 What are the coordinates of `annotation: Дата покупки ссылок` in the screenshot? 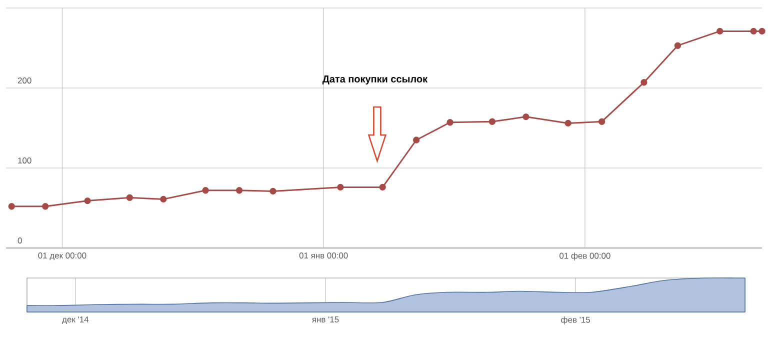 It's located at (375, 80).